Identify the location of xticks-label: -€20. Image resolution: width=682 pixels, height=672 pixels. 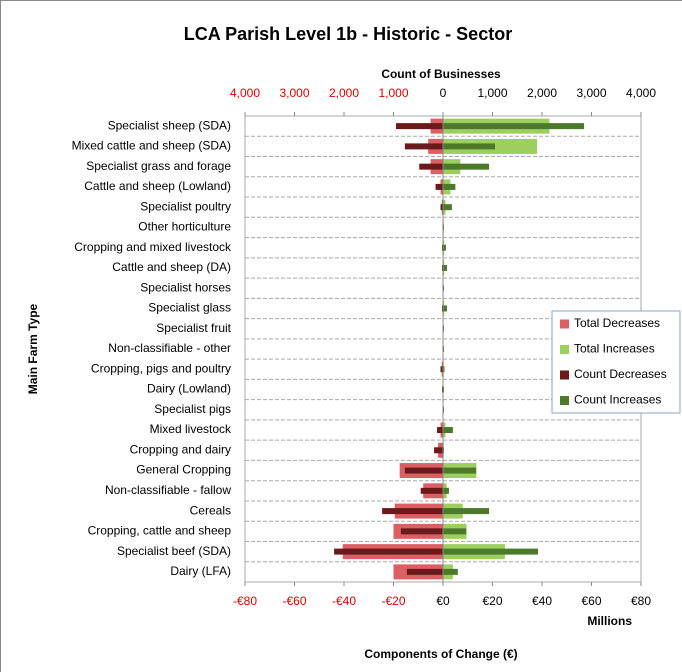
(393, 601).